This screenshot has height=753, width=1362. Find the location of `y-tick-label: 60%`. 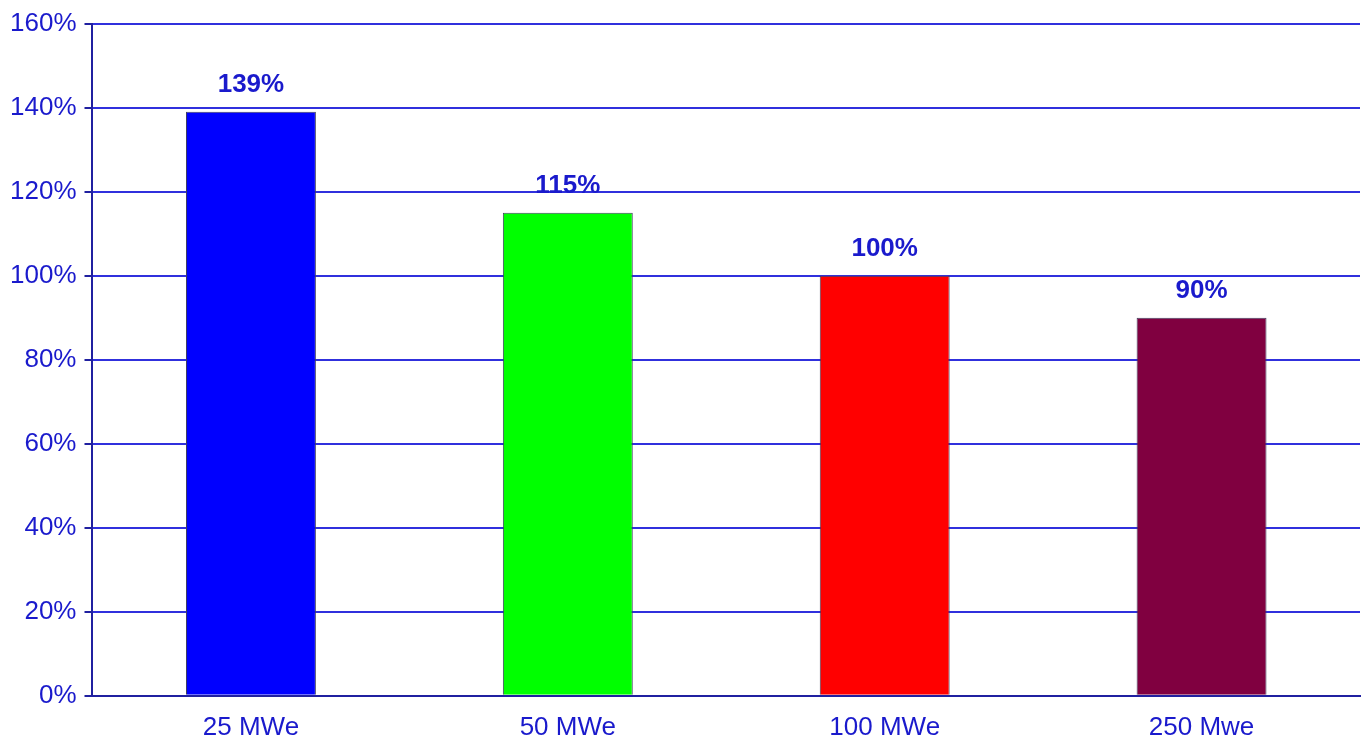

y-tick-label: 60% is located at coordinates (50, 441).